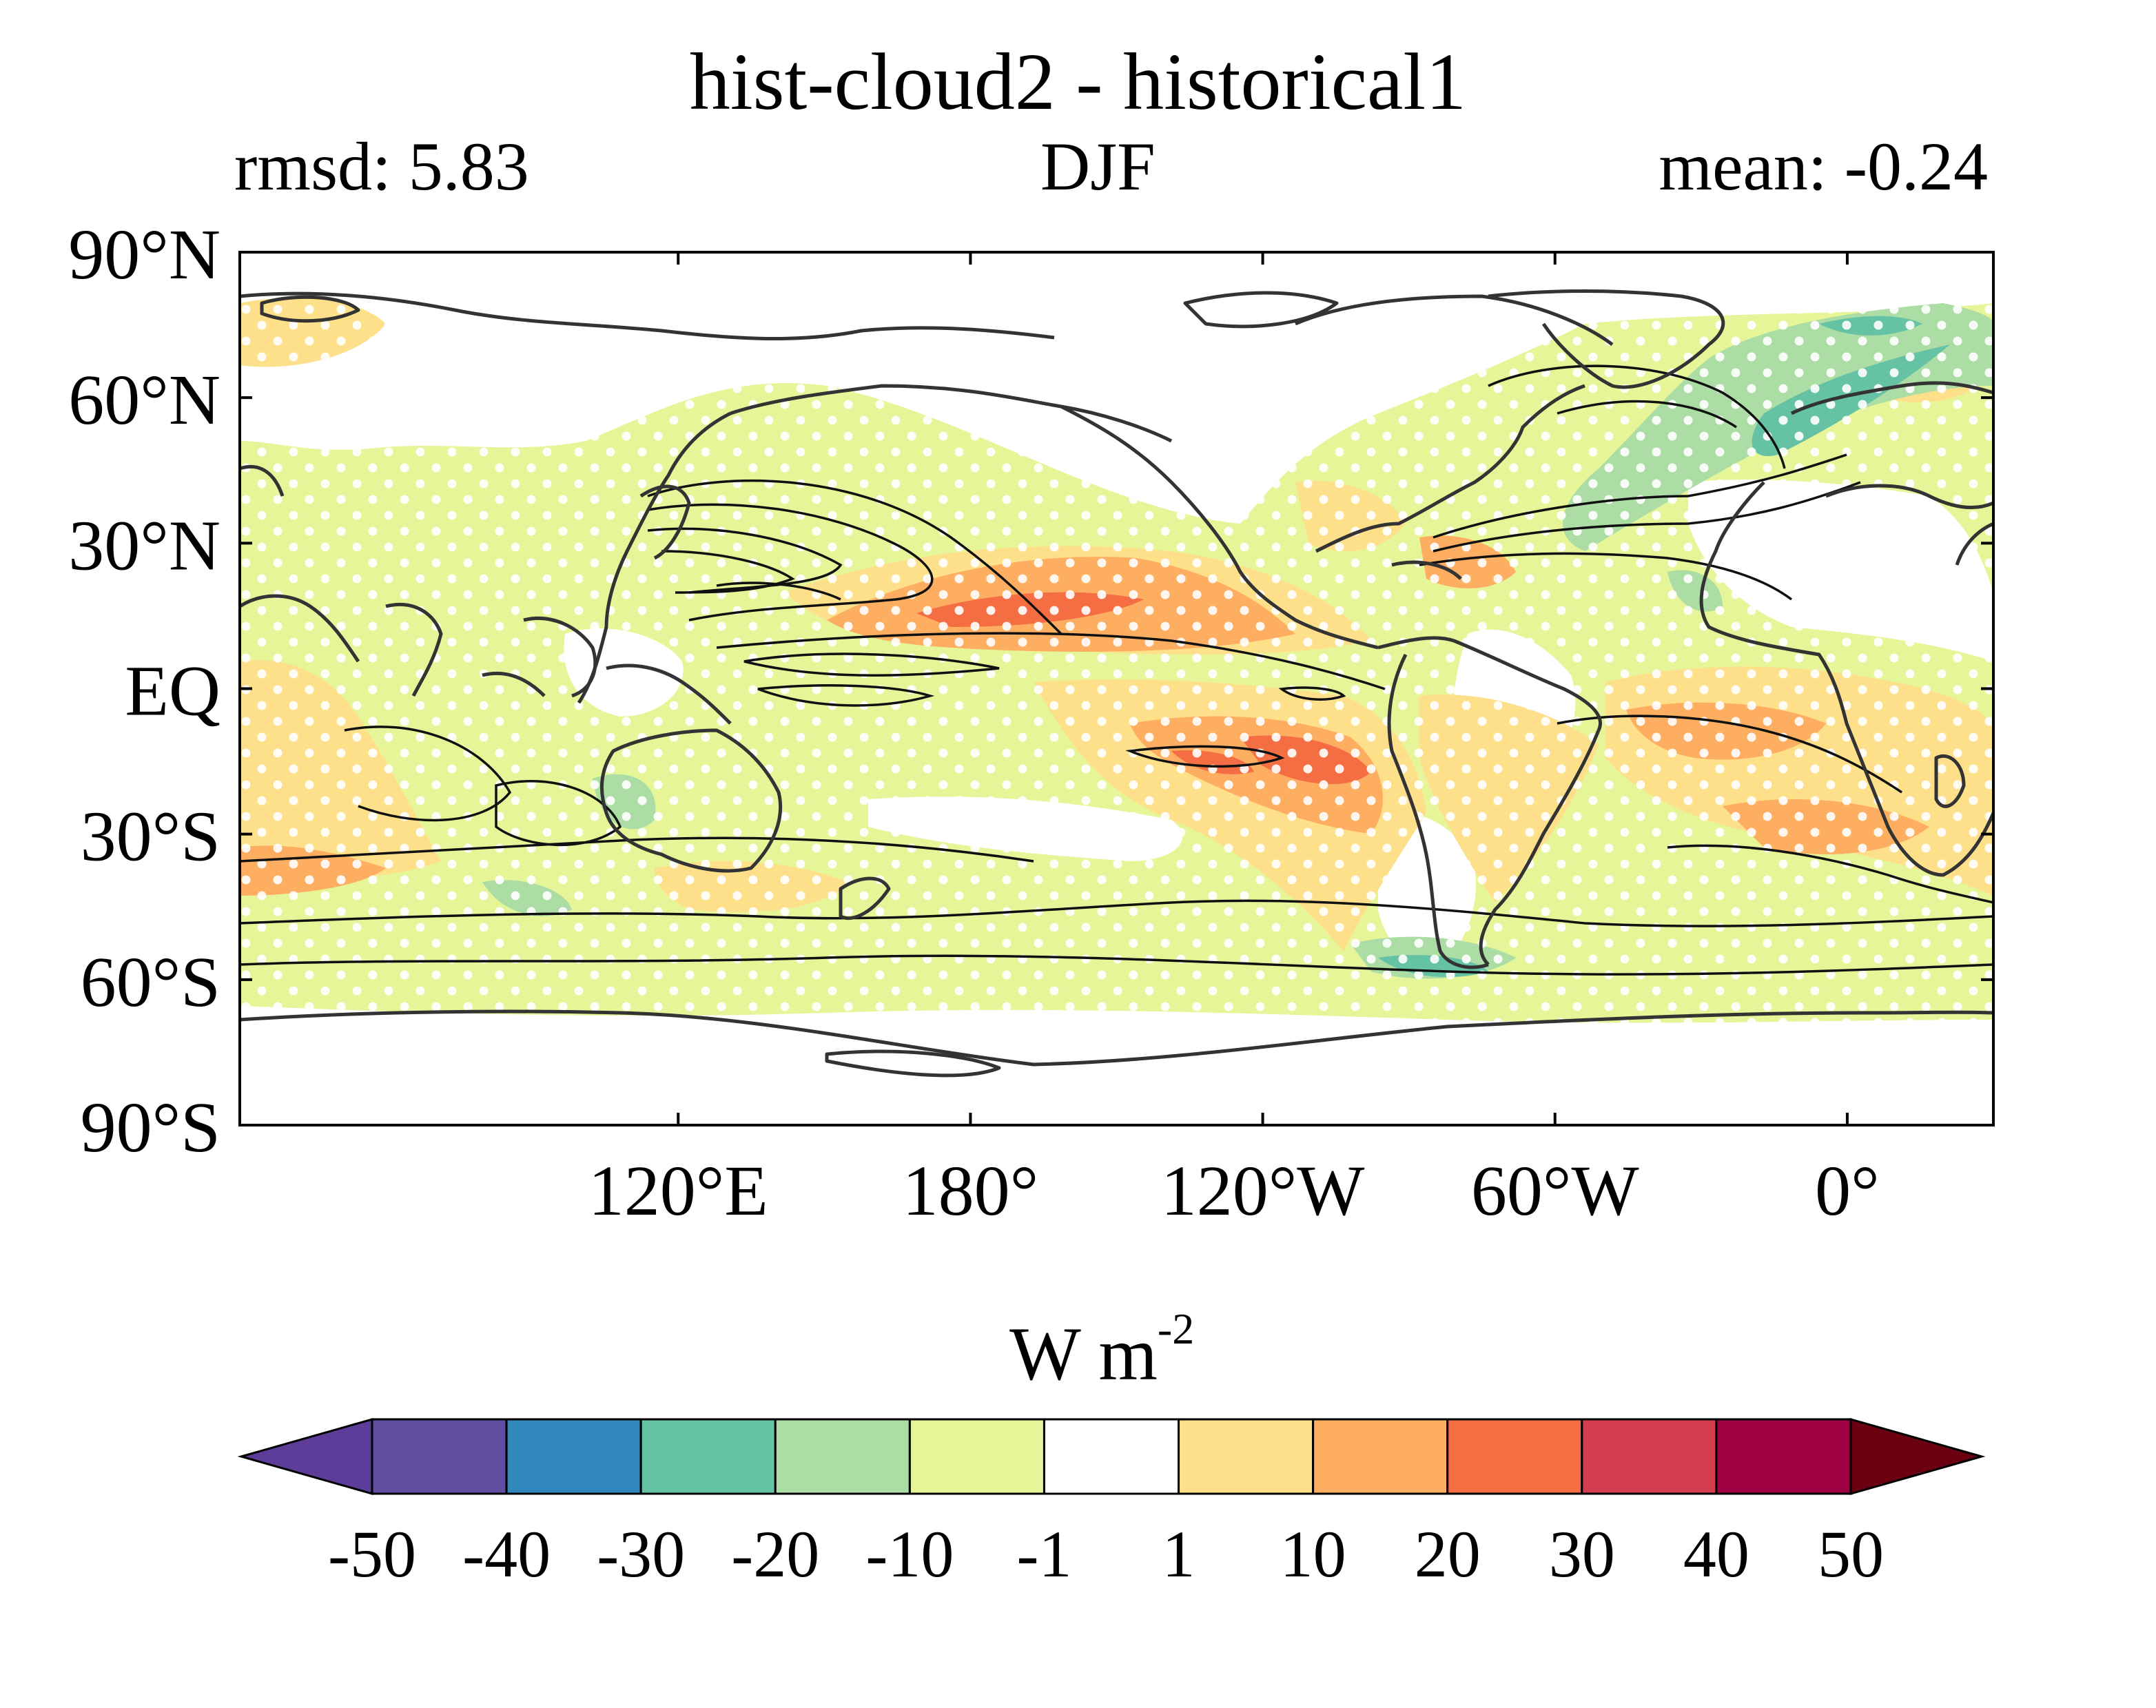  What do you see at coordinates (1098, 166) in the screenshot?
I see `season-label: DJF` at bounding box center [1098, 166].